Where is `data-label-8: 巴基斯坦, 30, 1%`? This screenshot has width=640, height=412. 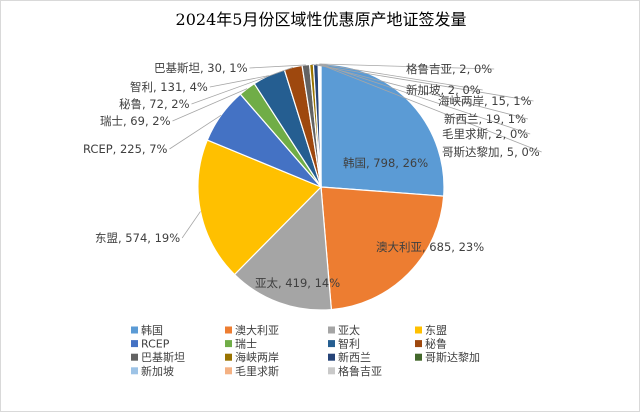
data-label-8: 巴基斯坦, 30, 1% is located at coordinates (201, 68).